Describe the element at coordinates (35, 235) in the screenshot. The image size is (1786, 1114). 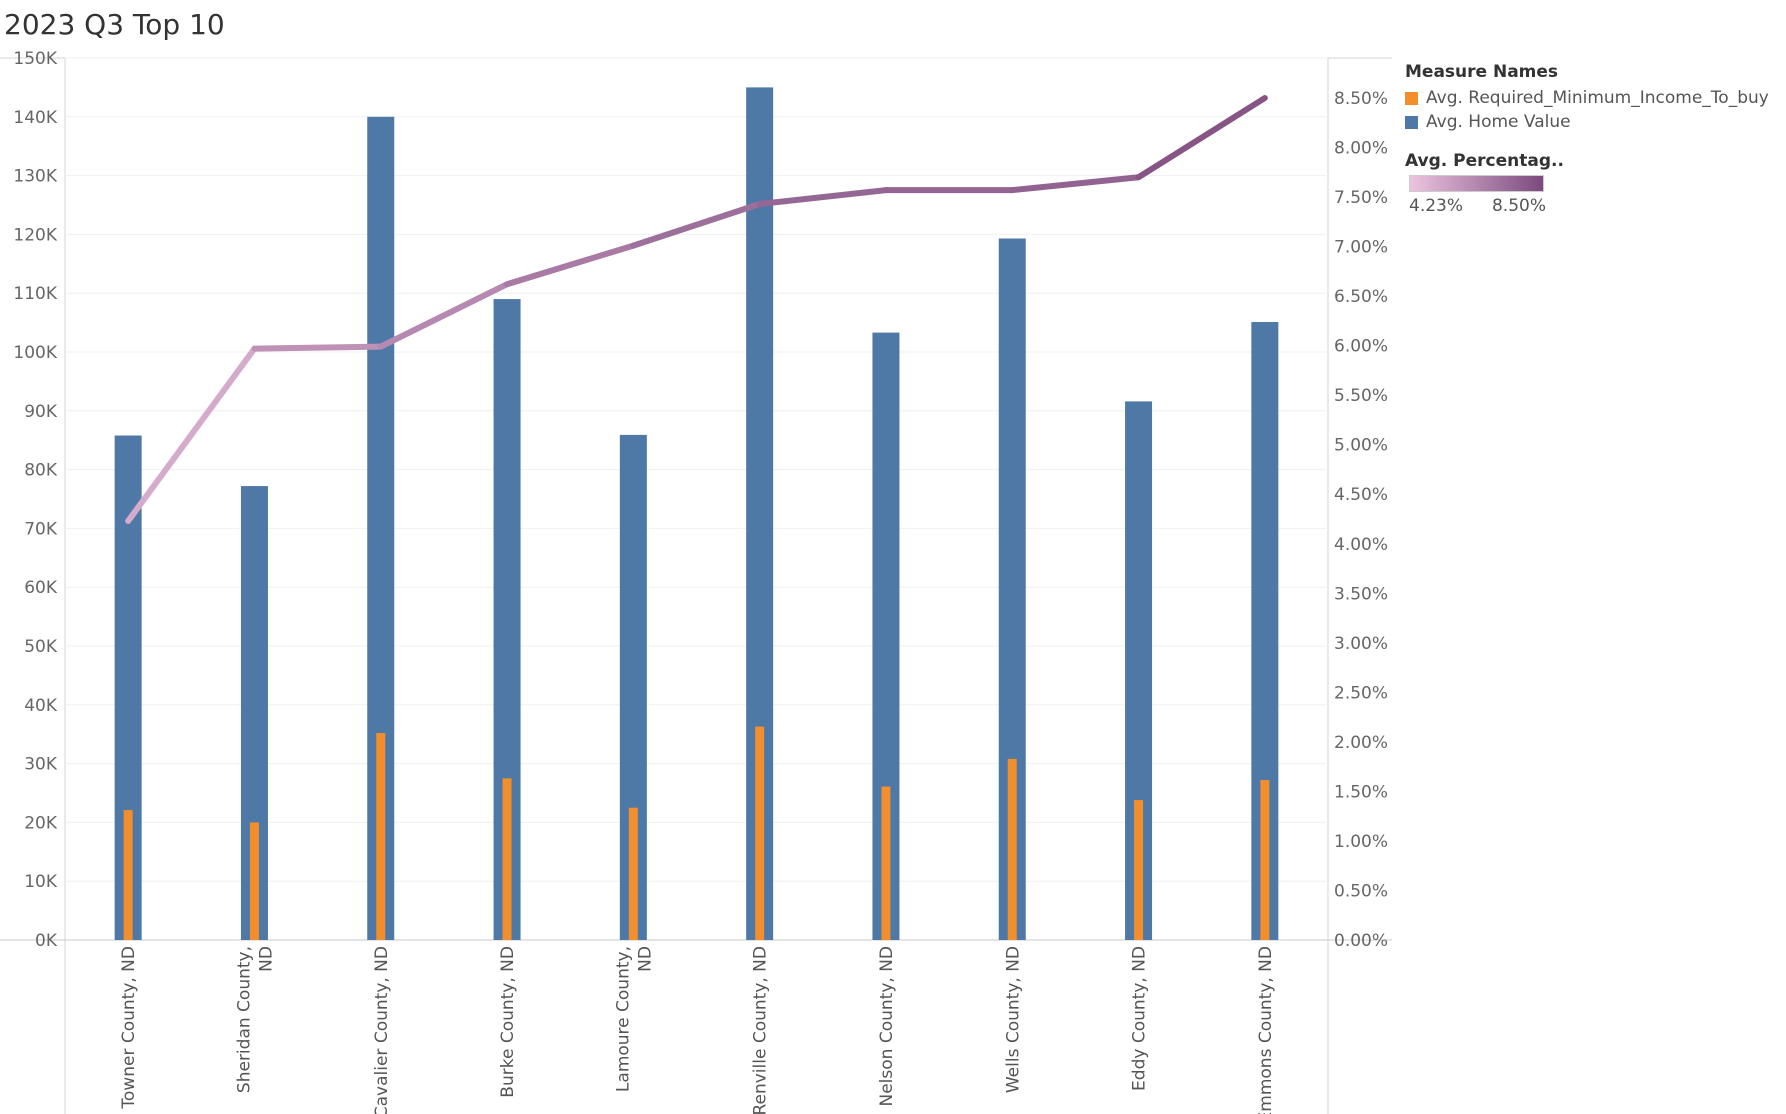
I see `y-left-tick-label: 120K` at that location.